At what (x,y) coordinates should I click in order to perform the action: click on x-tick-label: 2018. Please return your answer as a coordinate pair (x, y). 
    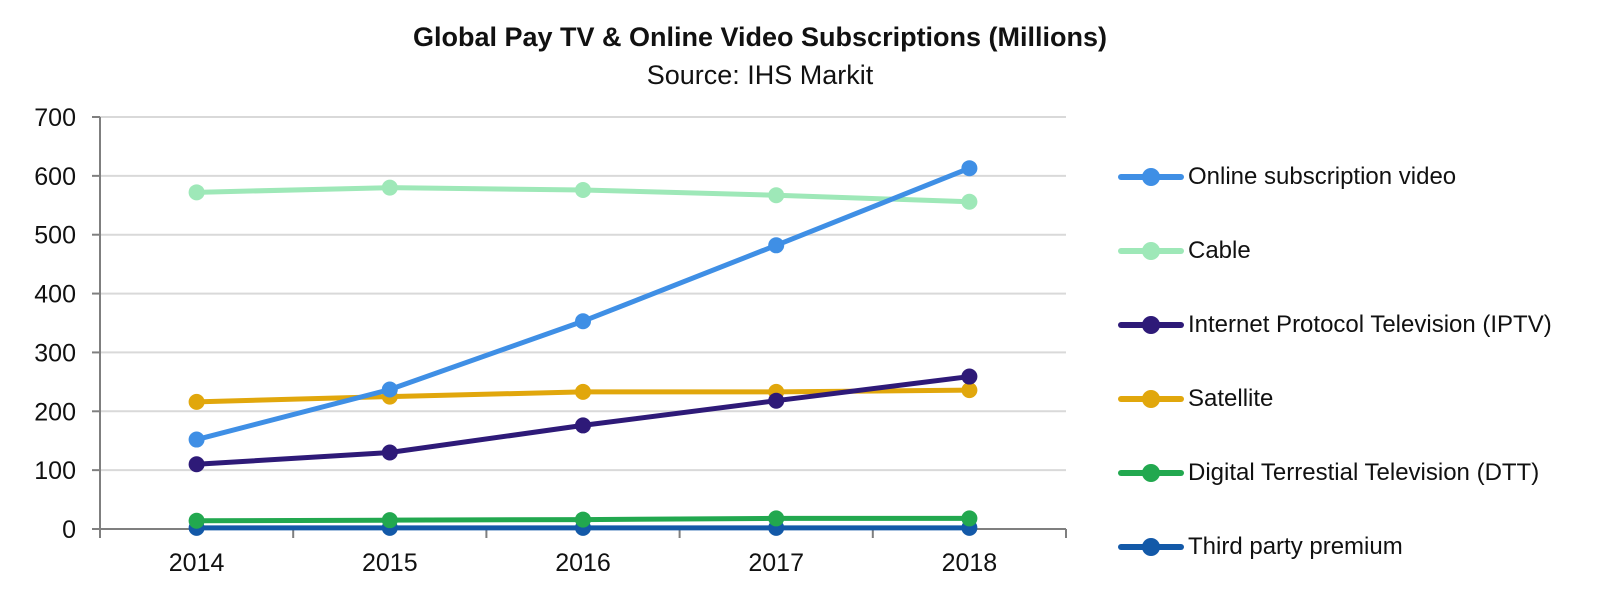
    Looking at the image, I should click on (970, 563).